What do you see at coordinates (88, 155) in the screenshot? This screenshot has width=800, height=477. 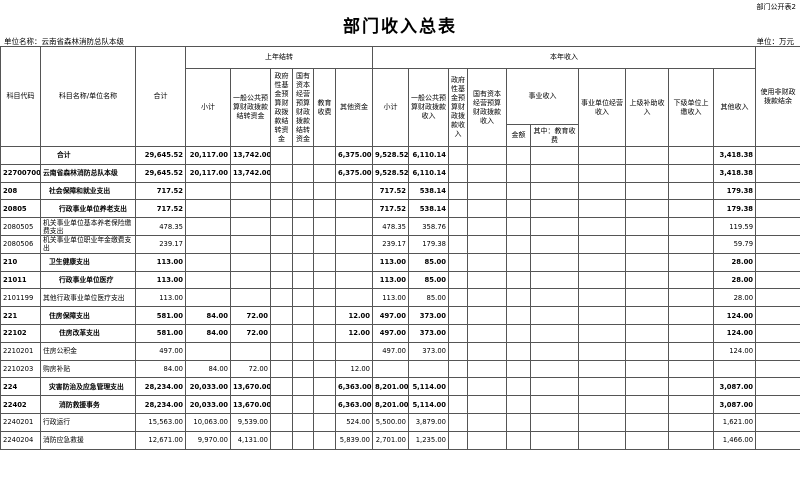 I see `name-cell: 合计` at bounding box center [88, 155].